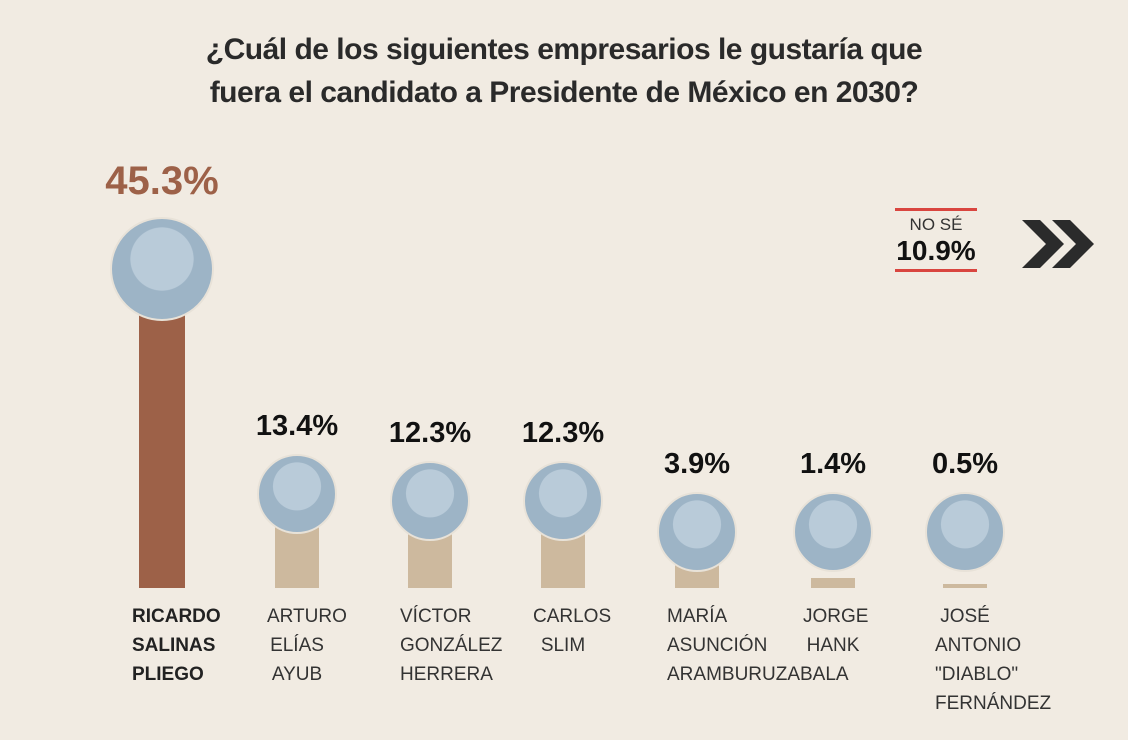 Image resolution: width=1128 pixels, height=740 pixels. Describe the element at coordinates (965, 464) in the screenshot. I see `value-label: 0.5%` at that location.